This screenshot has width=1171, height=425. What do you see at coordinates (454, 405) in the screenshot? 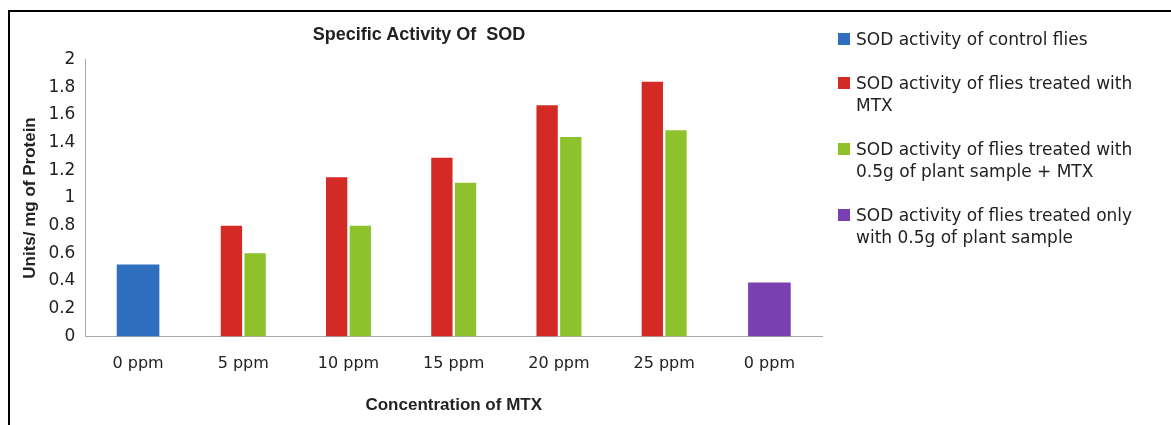
I see `x-axis-title: Concentration of MTX` at bounding box center [454, 405].